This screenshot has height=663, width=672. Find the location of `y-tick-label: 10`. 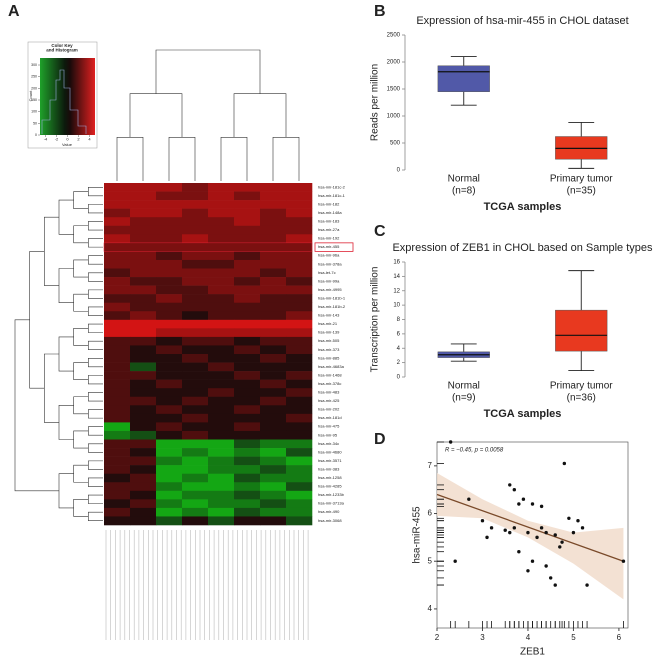

y-tick-label: 10 is located at coordinates (396, 306).